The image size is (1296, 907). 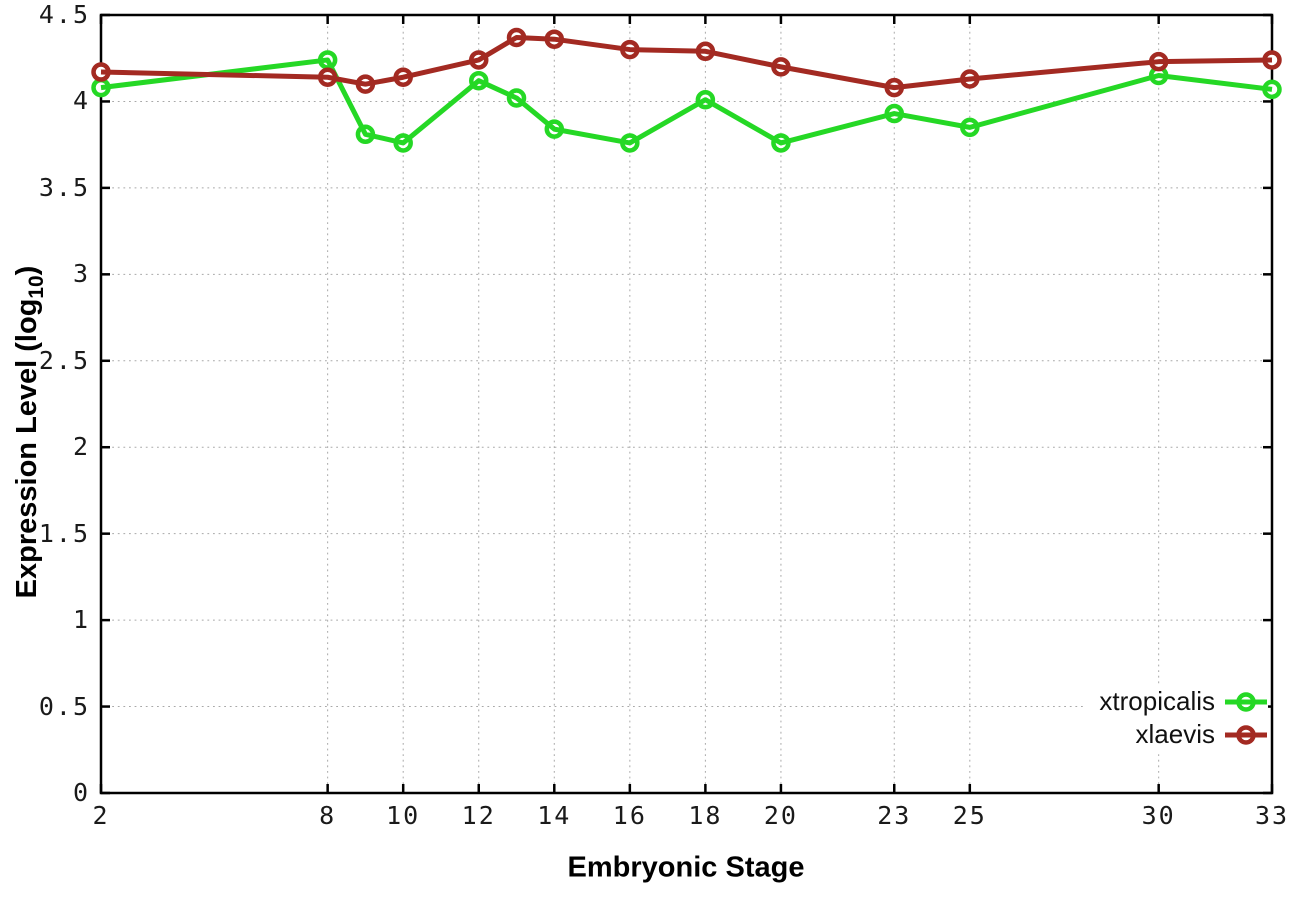 I want to click on y-tick-label: 3.5, so click(x=64, y=187).